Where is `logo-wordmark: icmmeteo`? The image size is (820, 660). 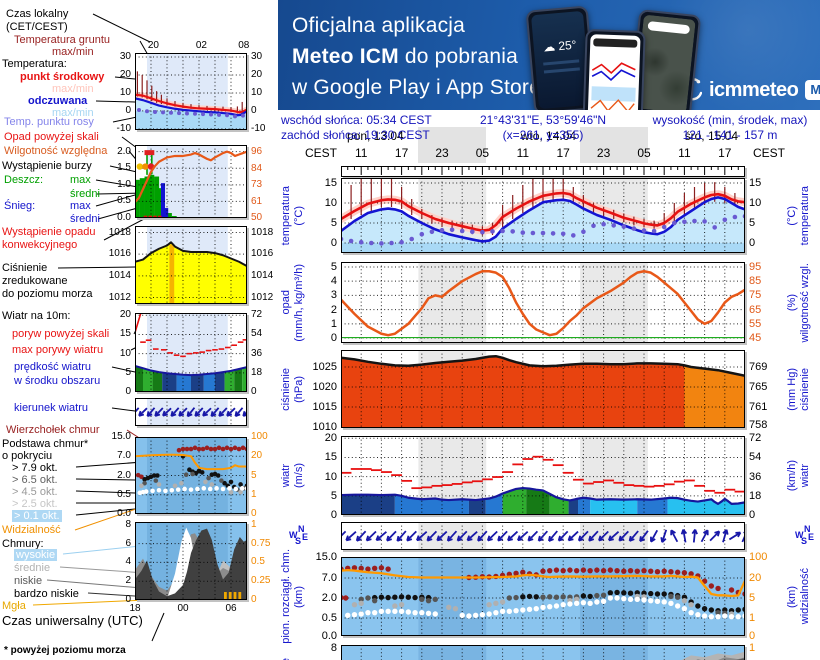
logo-wordmark: icmmeteo is located at coordinates (754, 89).